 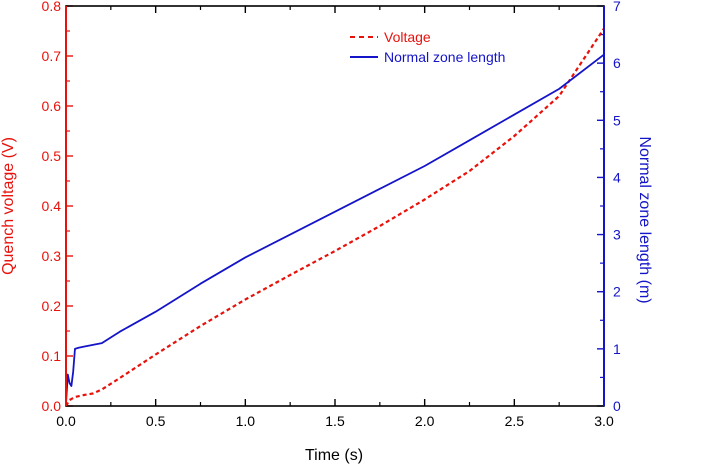 What do you see at coordinates (156, 421) in the screenshot?
I see `x-tick-label: 0.5` at bounding box center [156, 421].